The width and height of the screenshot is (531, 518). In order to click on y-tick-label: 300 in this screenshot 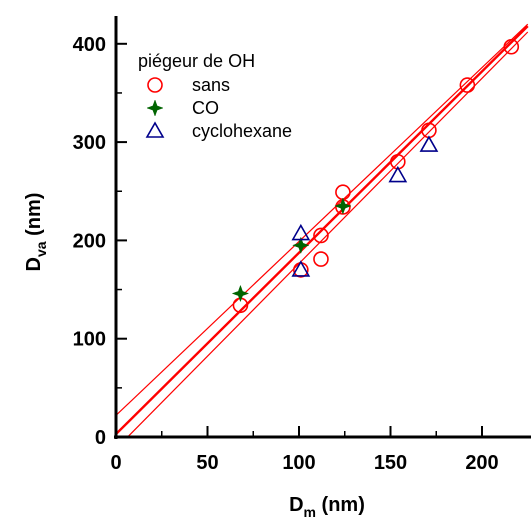, I will do `click(89, 143)`.